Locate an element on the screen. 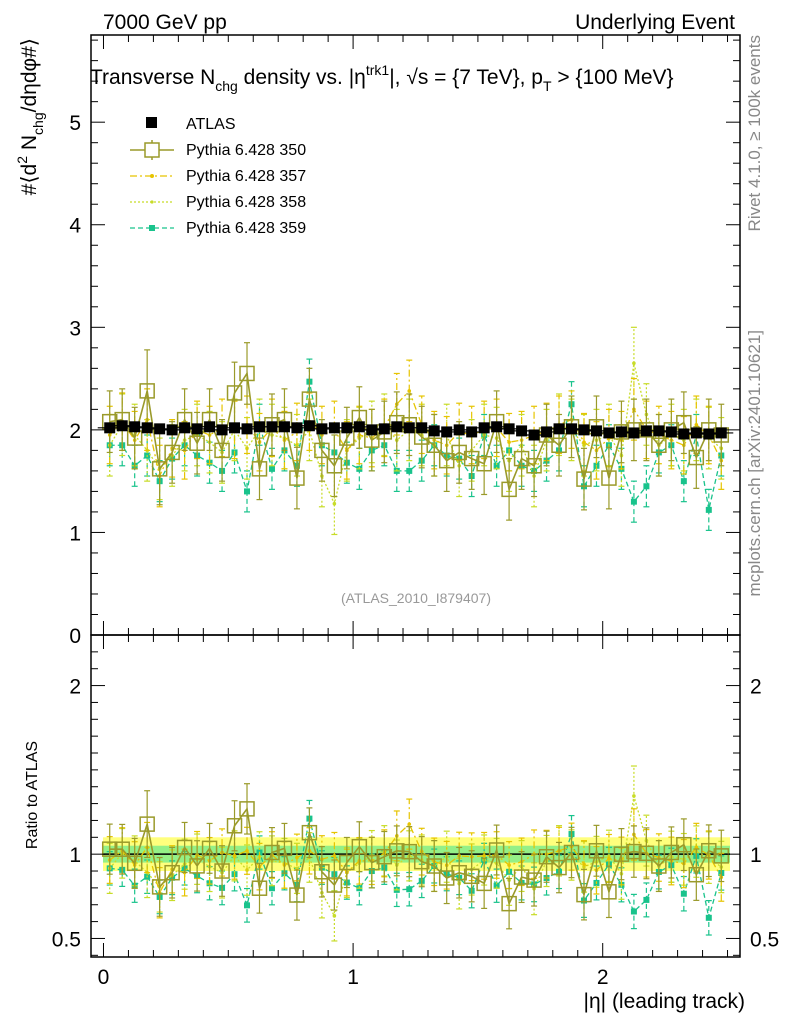  legend-label-359: Pythia 6.428 359 is located at coordinates (246, 228).